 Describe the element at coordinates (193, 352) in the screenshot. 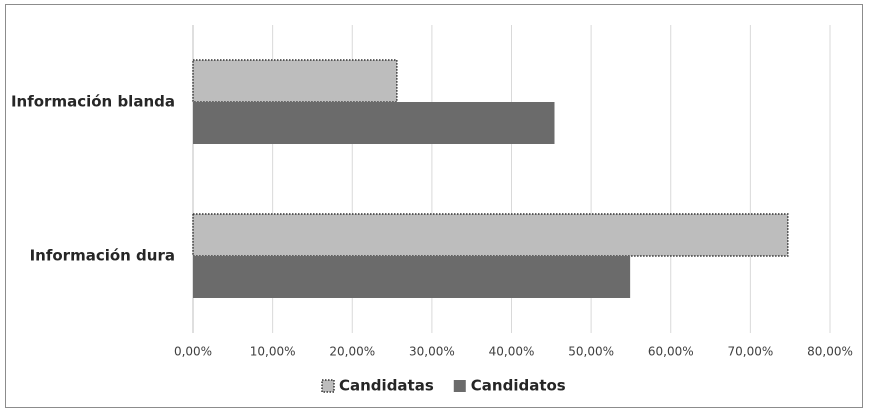

I see `x-tick-label: 0,00%` at that location.